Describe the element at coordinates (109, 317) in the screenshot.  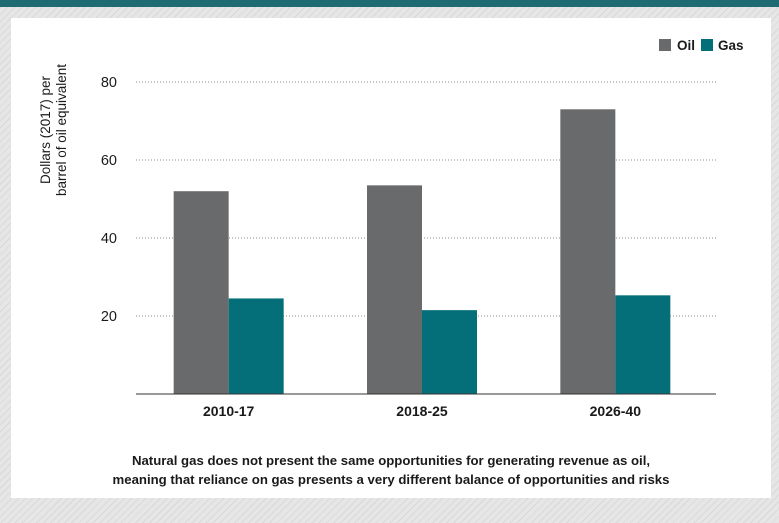
I see `y-tick-label-20: 20` at that location.